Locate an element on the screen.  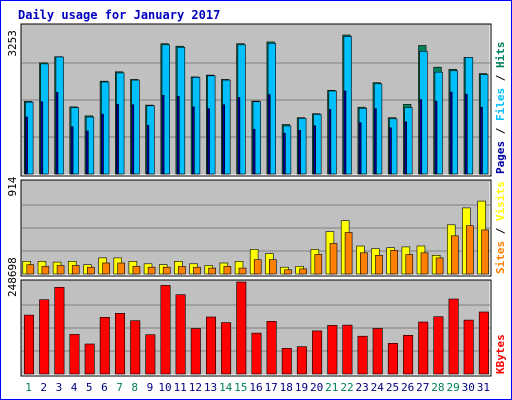
legend-kbytes: KBytes is located at coordinates (500, 354).